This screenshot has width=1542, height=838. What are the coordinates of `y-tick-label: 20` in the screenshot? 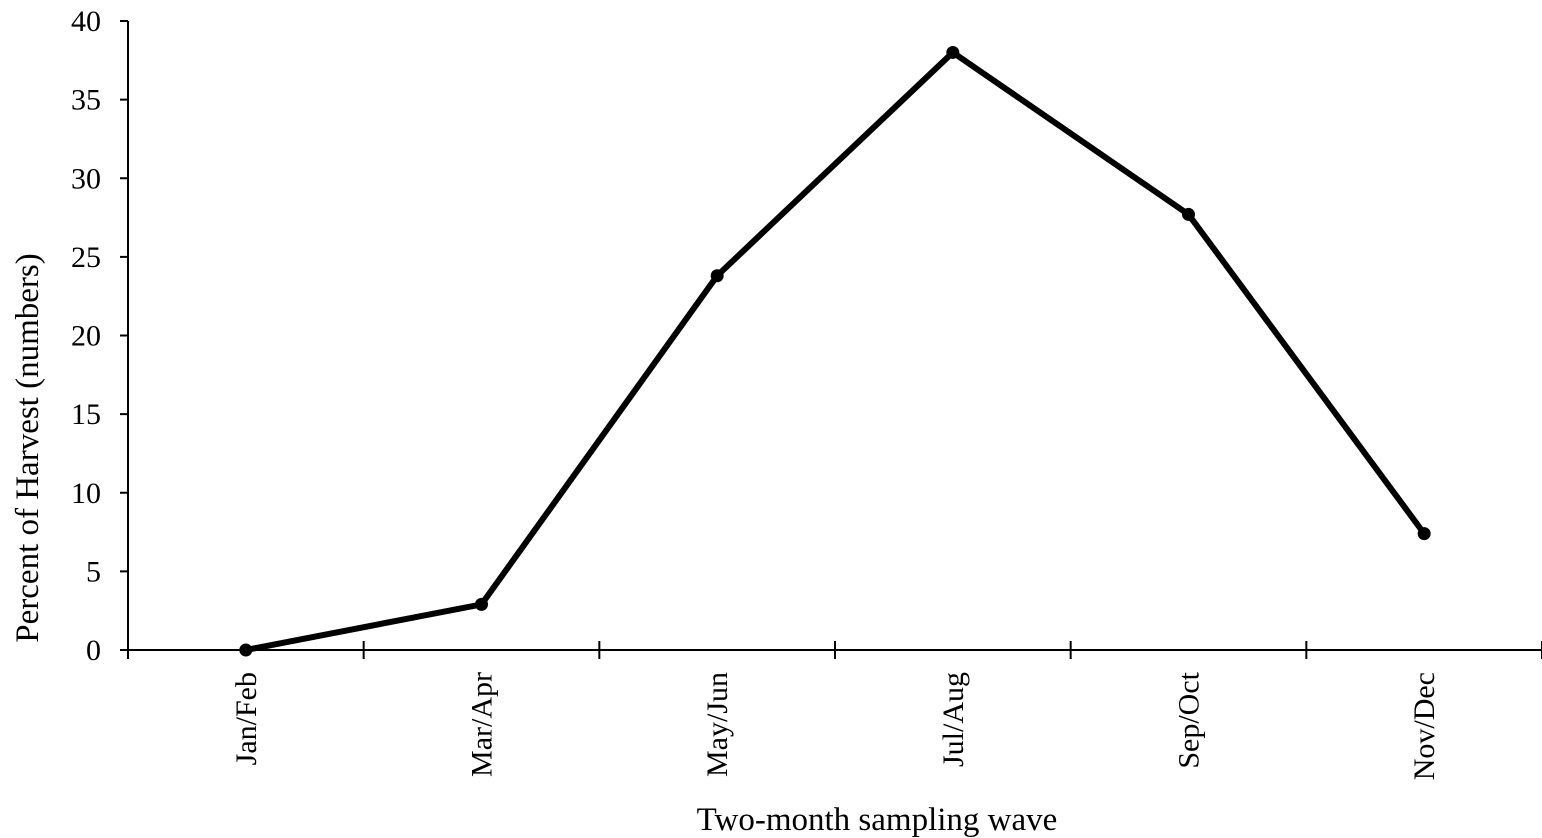 It's located at (86, 336).